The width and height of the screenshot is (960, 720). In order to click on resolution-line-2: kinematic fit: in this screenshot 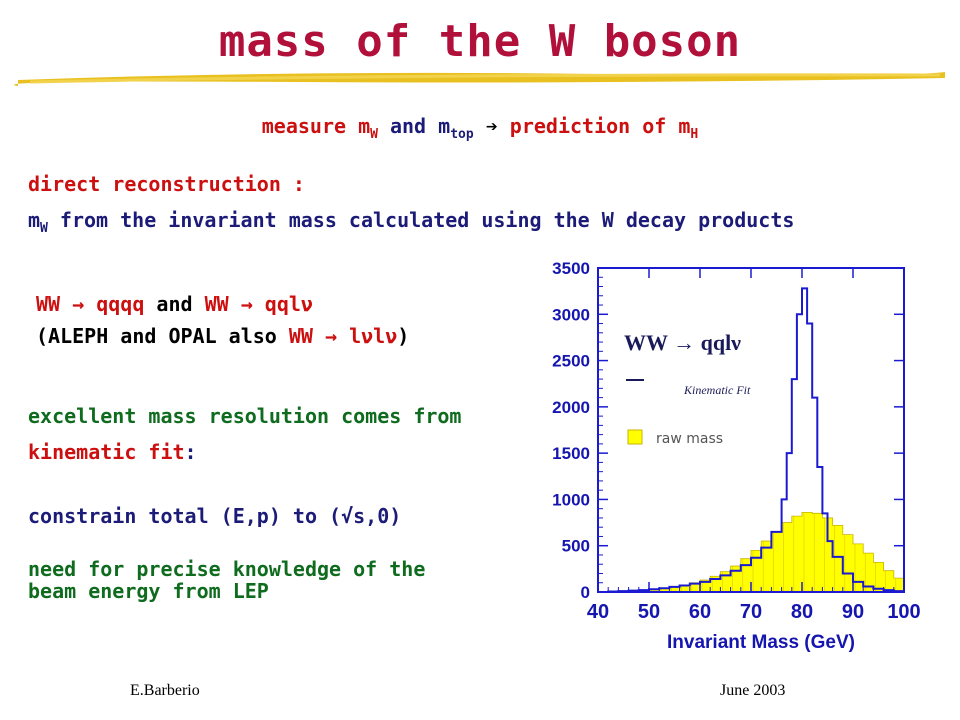, I will do `click(112, 452)`.